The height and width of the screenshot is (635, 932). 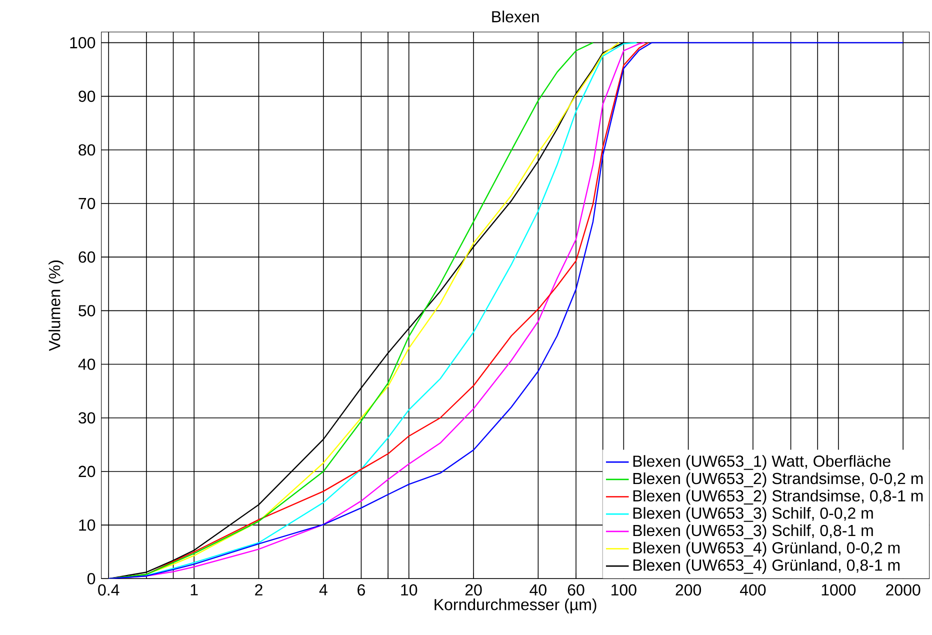 I want to click on x-tick-label: 100, so click(x=624, y=590).